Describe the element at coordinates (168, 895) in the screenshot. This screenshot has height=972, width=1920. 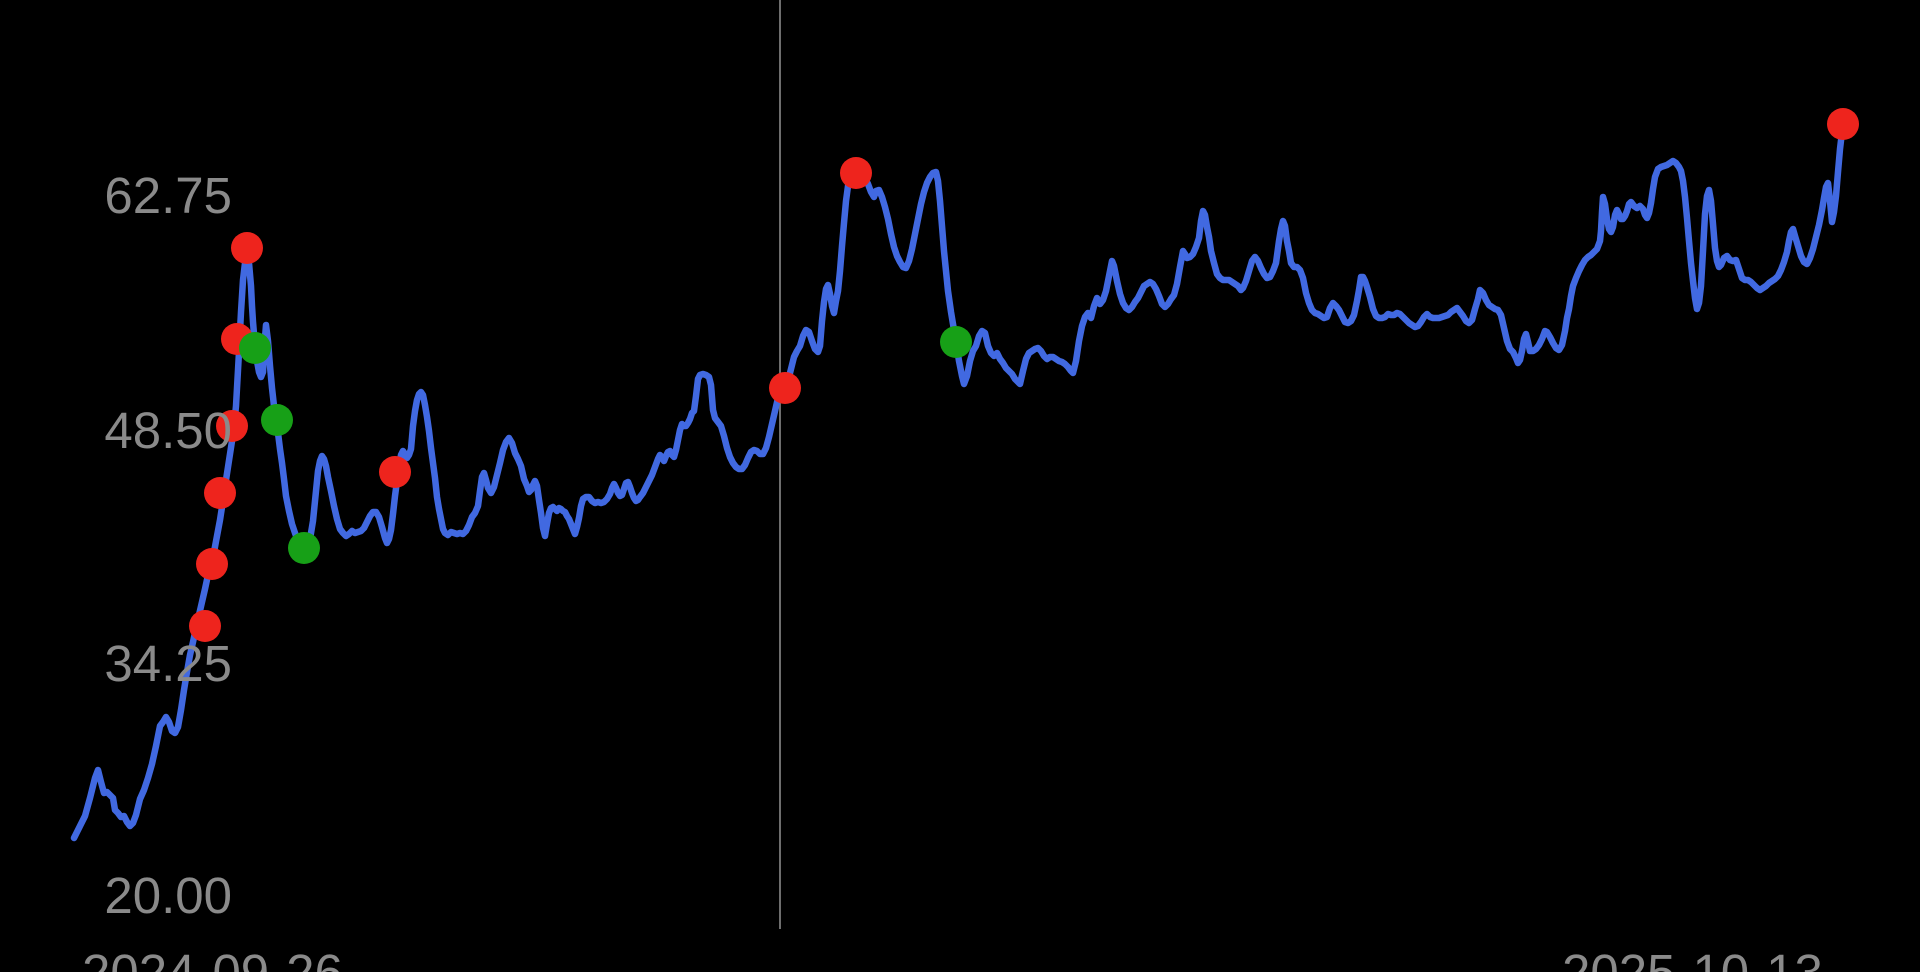
I see `y-axis-tick-label: 20.00` at that location.